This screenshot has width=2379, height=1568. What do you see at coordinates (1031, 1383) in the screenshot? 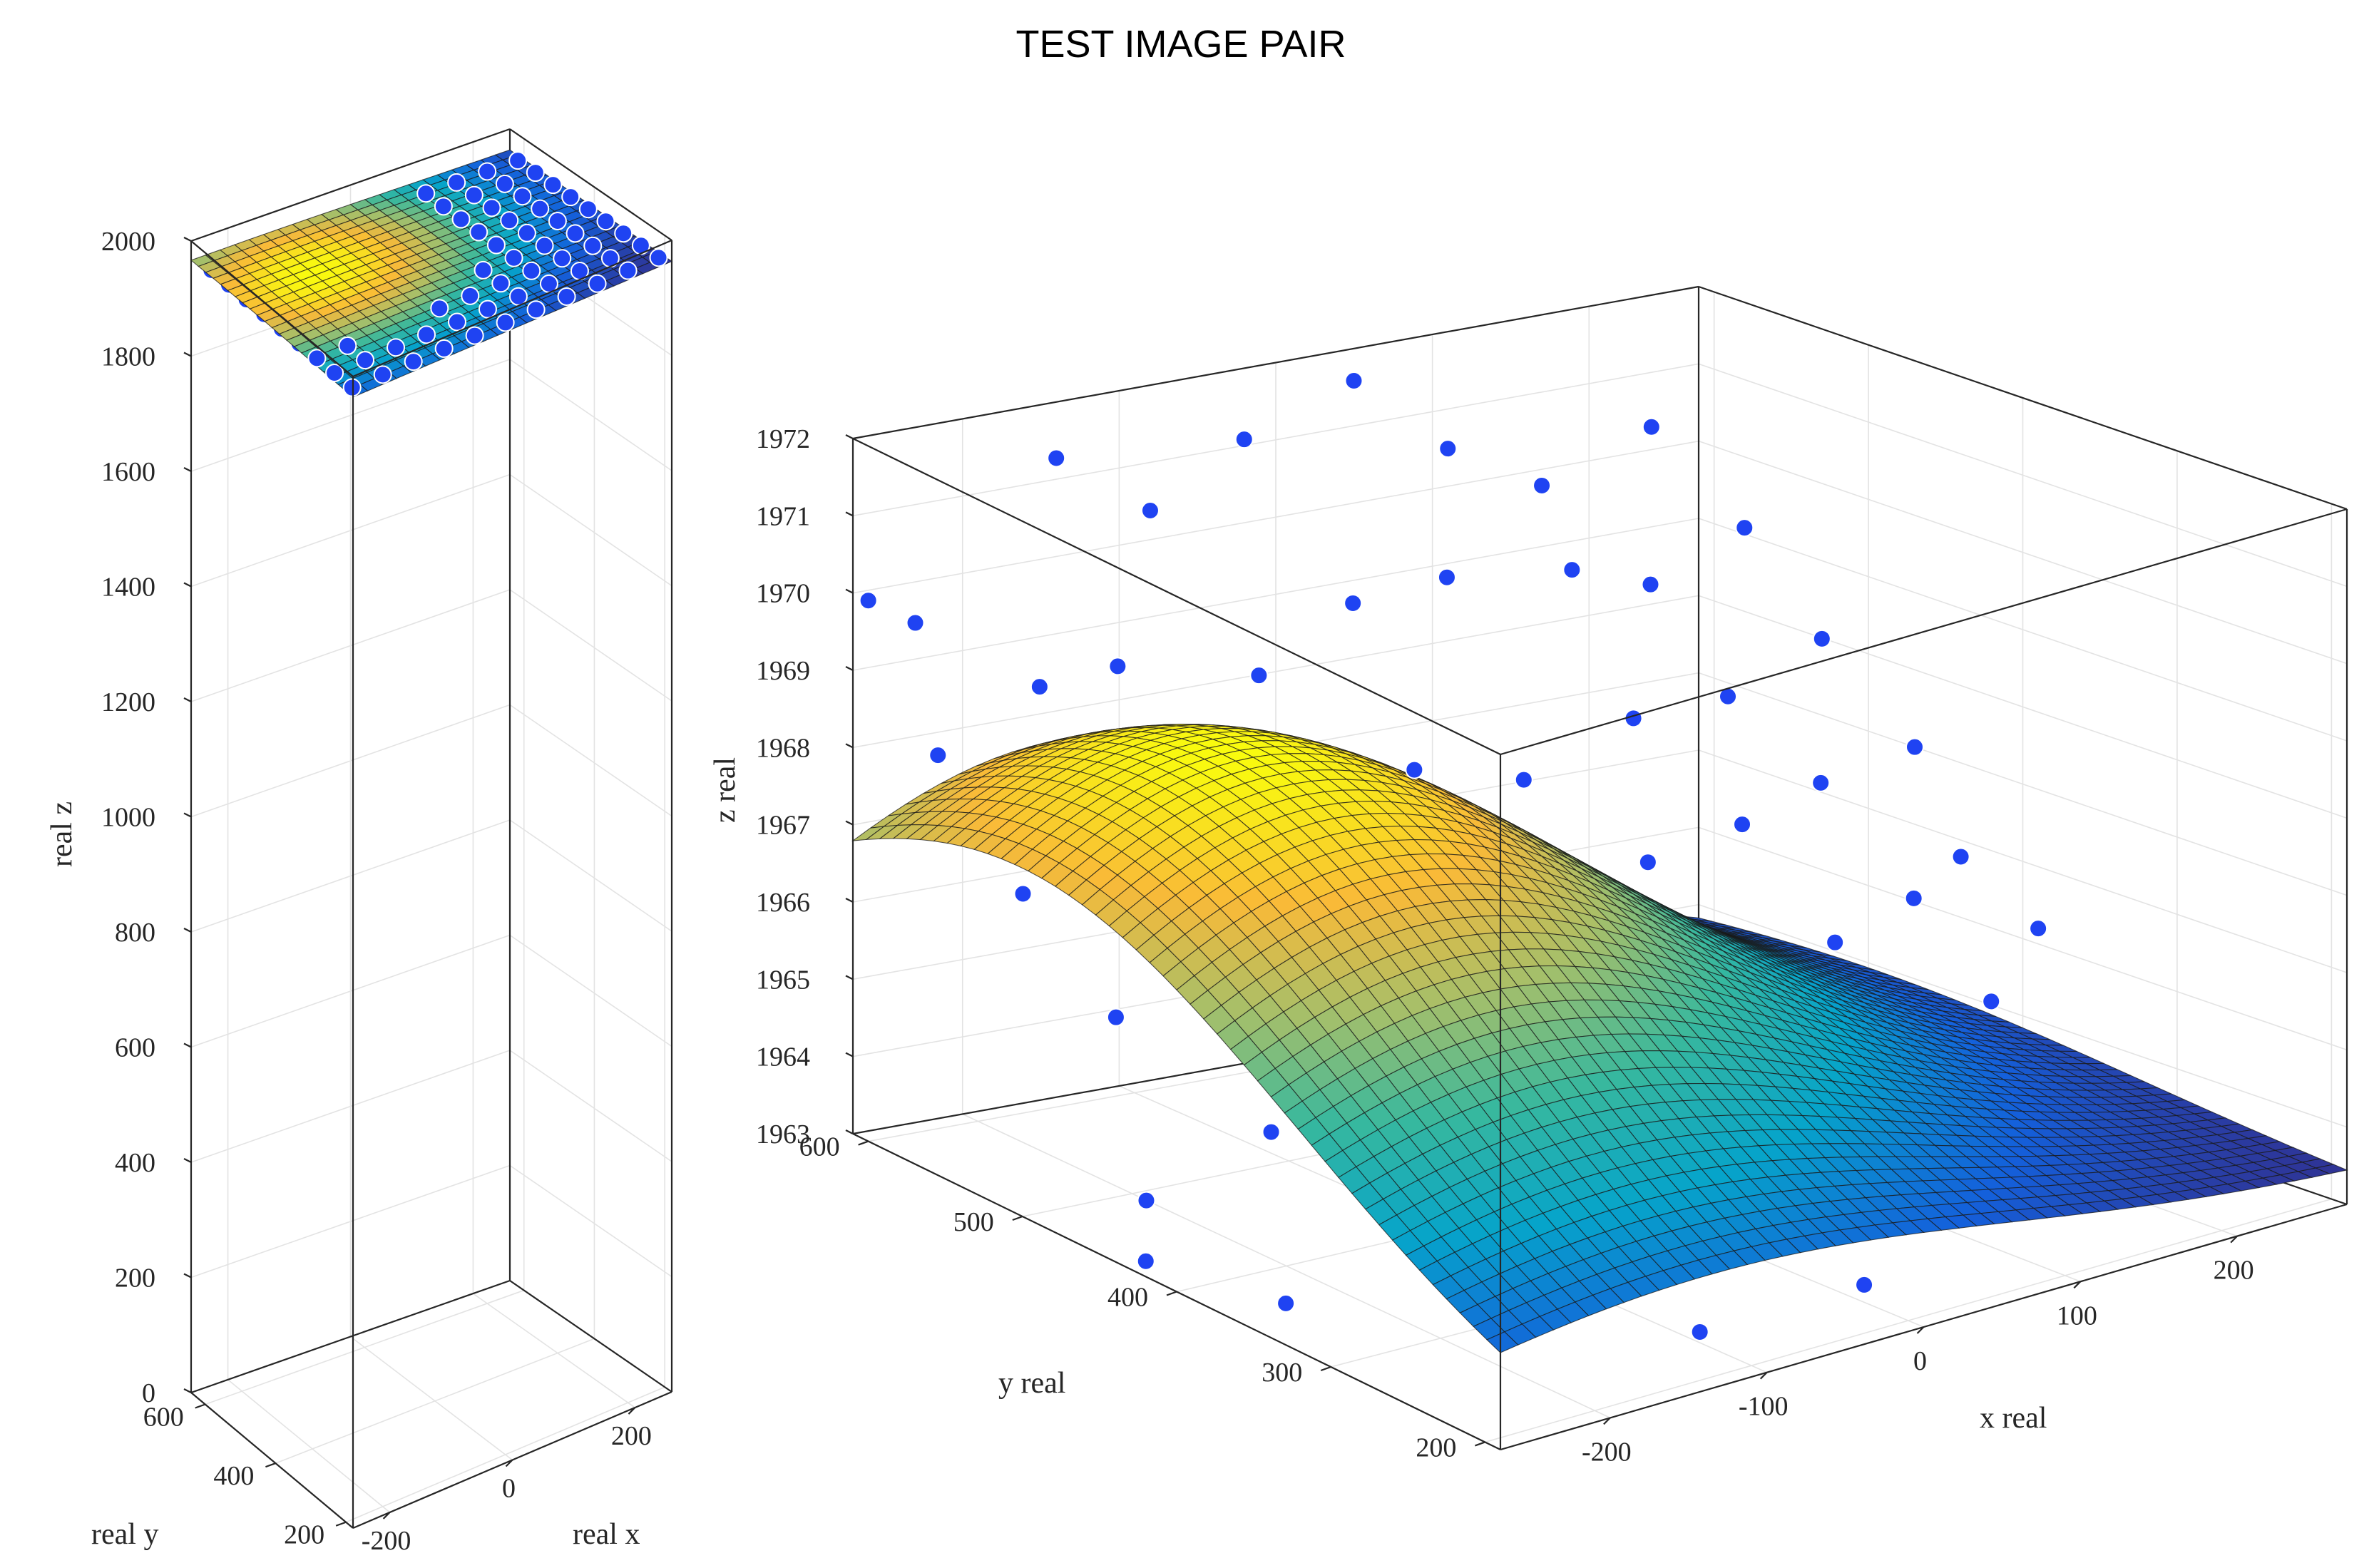
I see `y-axis-label: y real` at bounding box center [1031, 1383].